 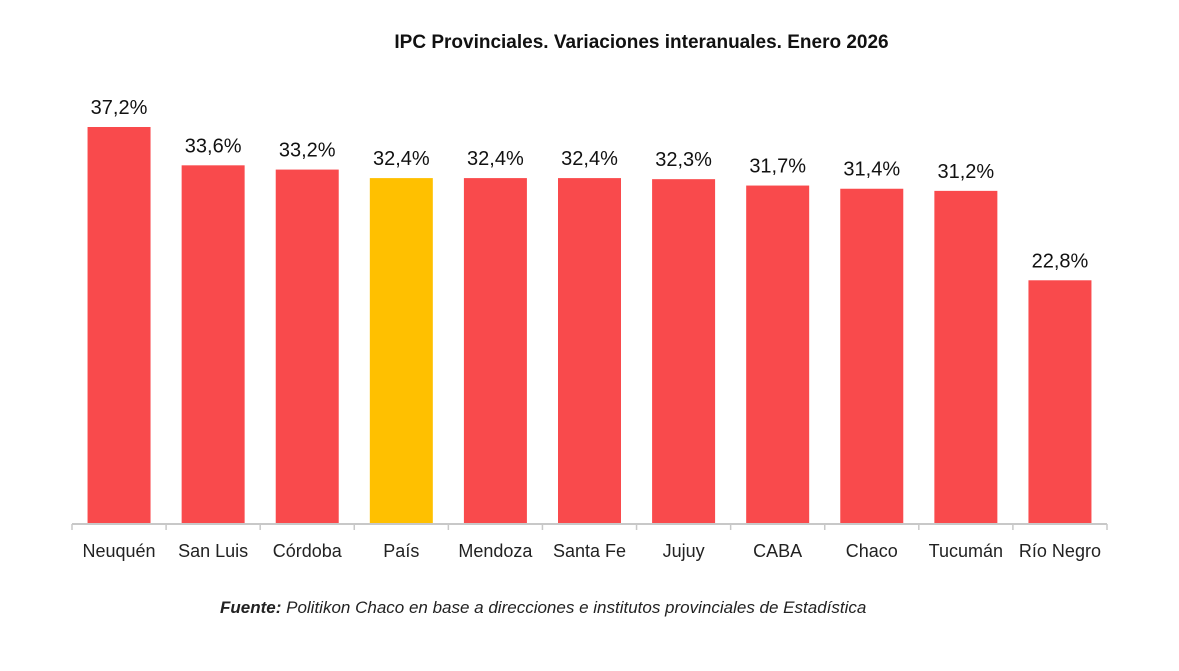 What do you see at coordinates (1060, 551) in the screenshot?
I see `x-tick-label: Río Negro` at bounding box center [1060, 551].